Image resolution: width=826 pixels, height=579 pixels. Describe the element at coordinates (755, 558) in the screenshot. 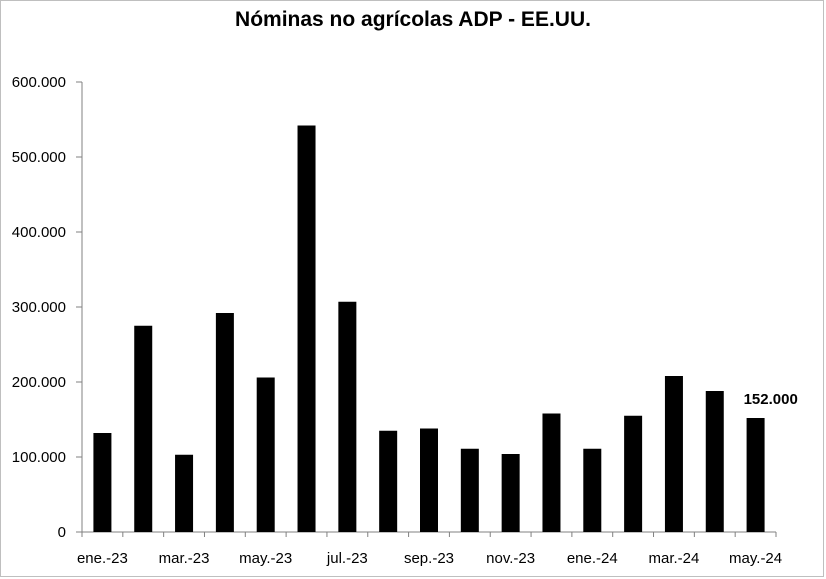

I see `x-tick-label: may.-24` at that location.